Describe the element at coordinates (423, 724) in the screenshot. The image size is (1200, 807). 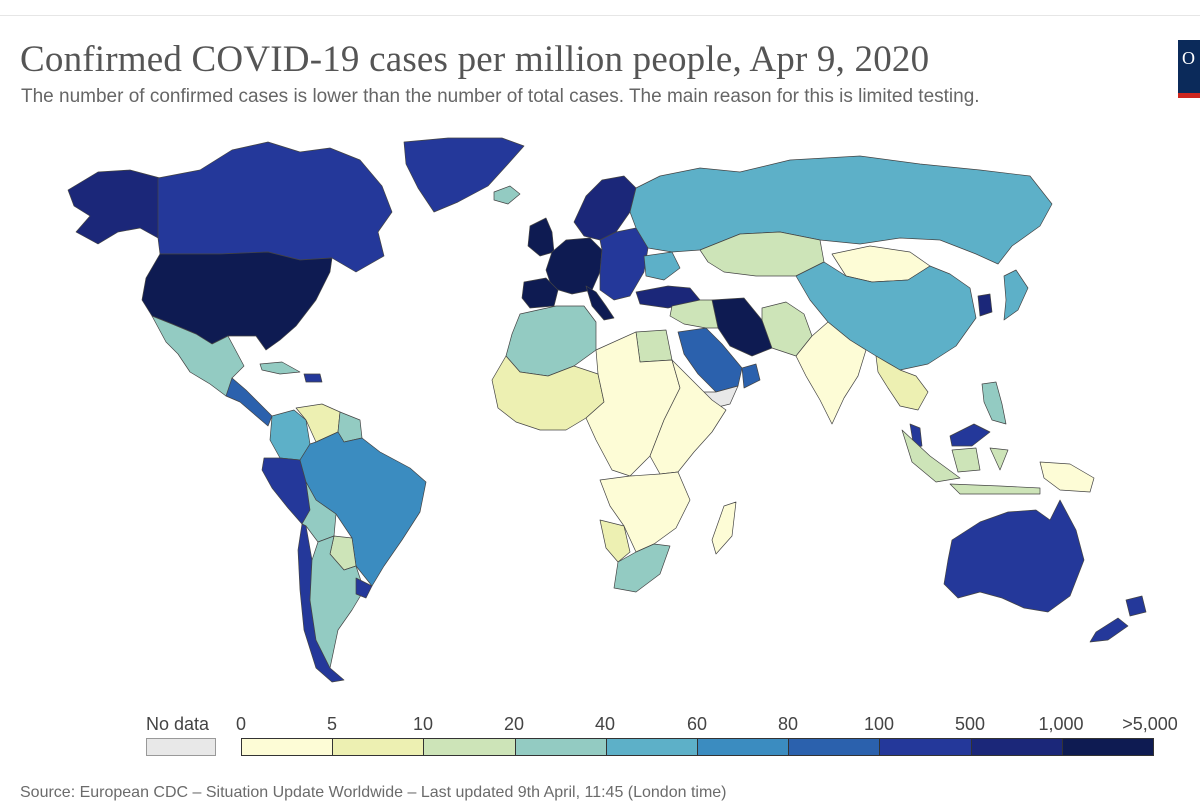
I see `legend-tick-label: 10` at that location.